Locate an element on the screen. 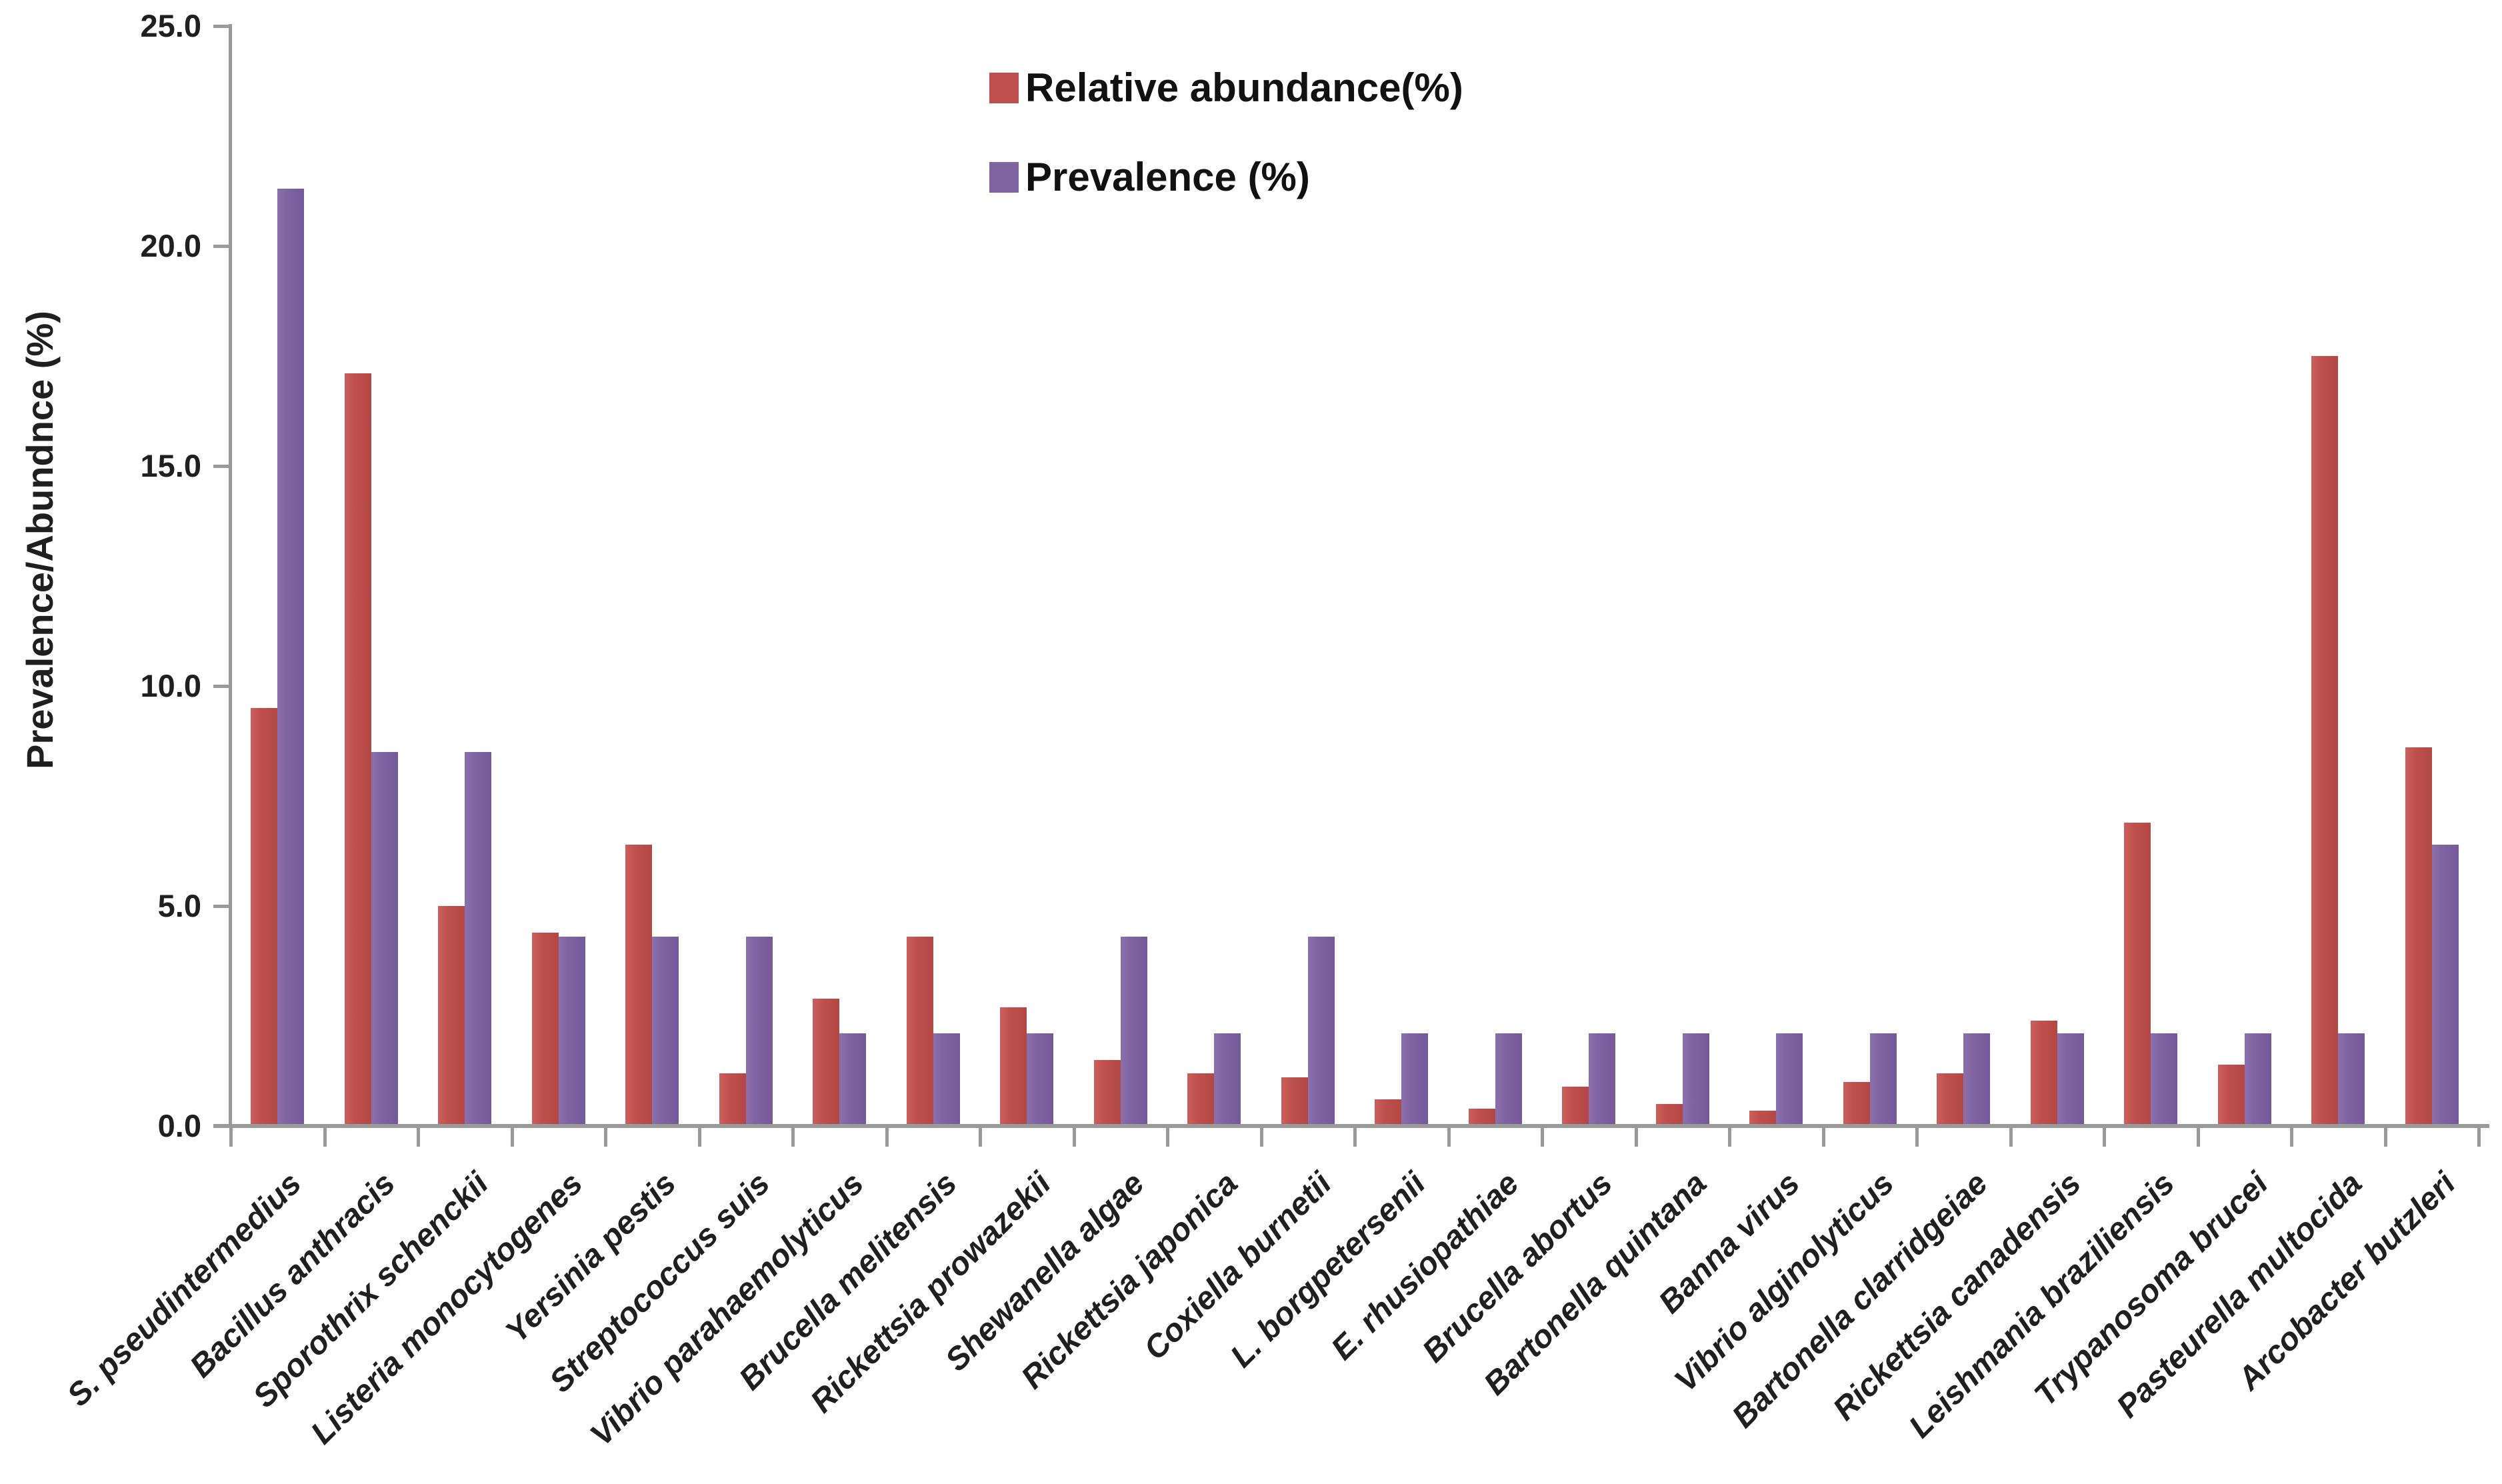 The height and width of the screenshot is (1484, 2502). y-tick-label: 0.0 is located at coordinates (179, 1125).